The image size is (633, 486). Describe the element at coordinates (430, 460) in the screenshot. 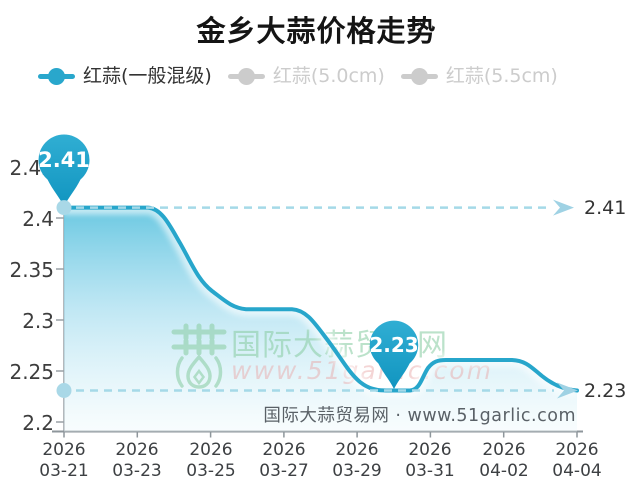

I see `x-tick-label: 2026 03-31` at that location.